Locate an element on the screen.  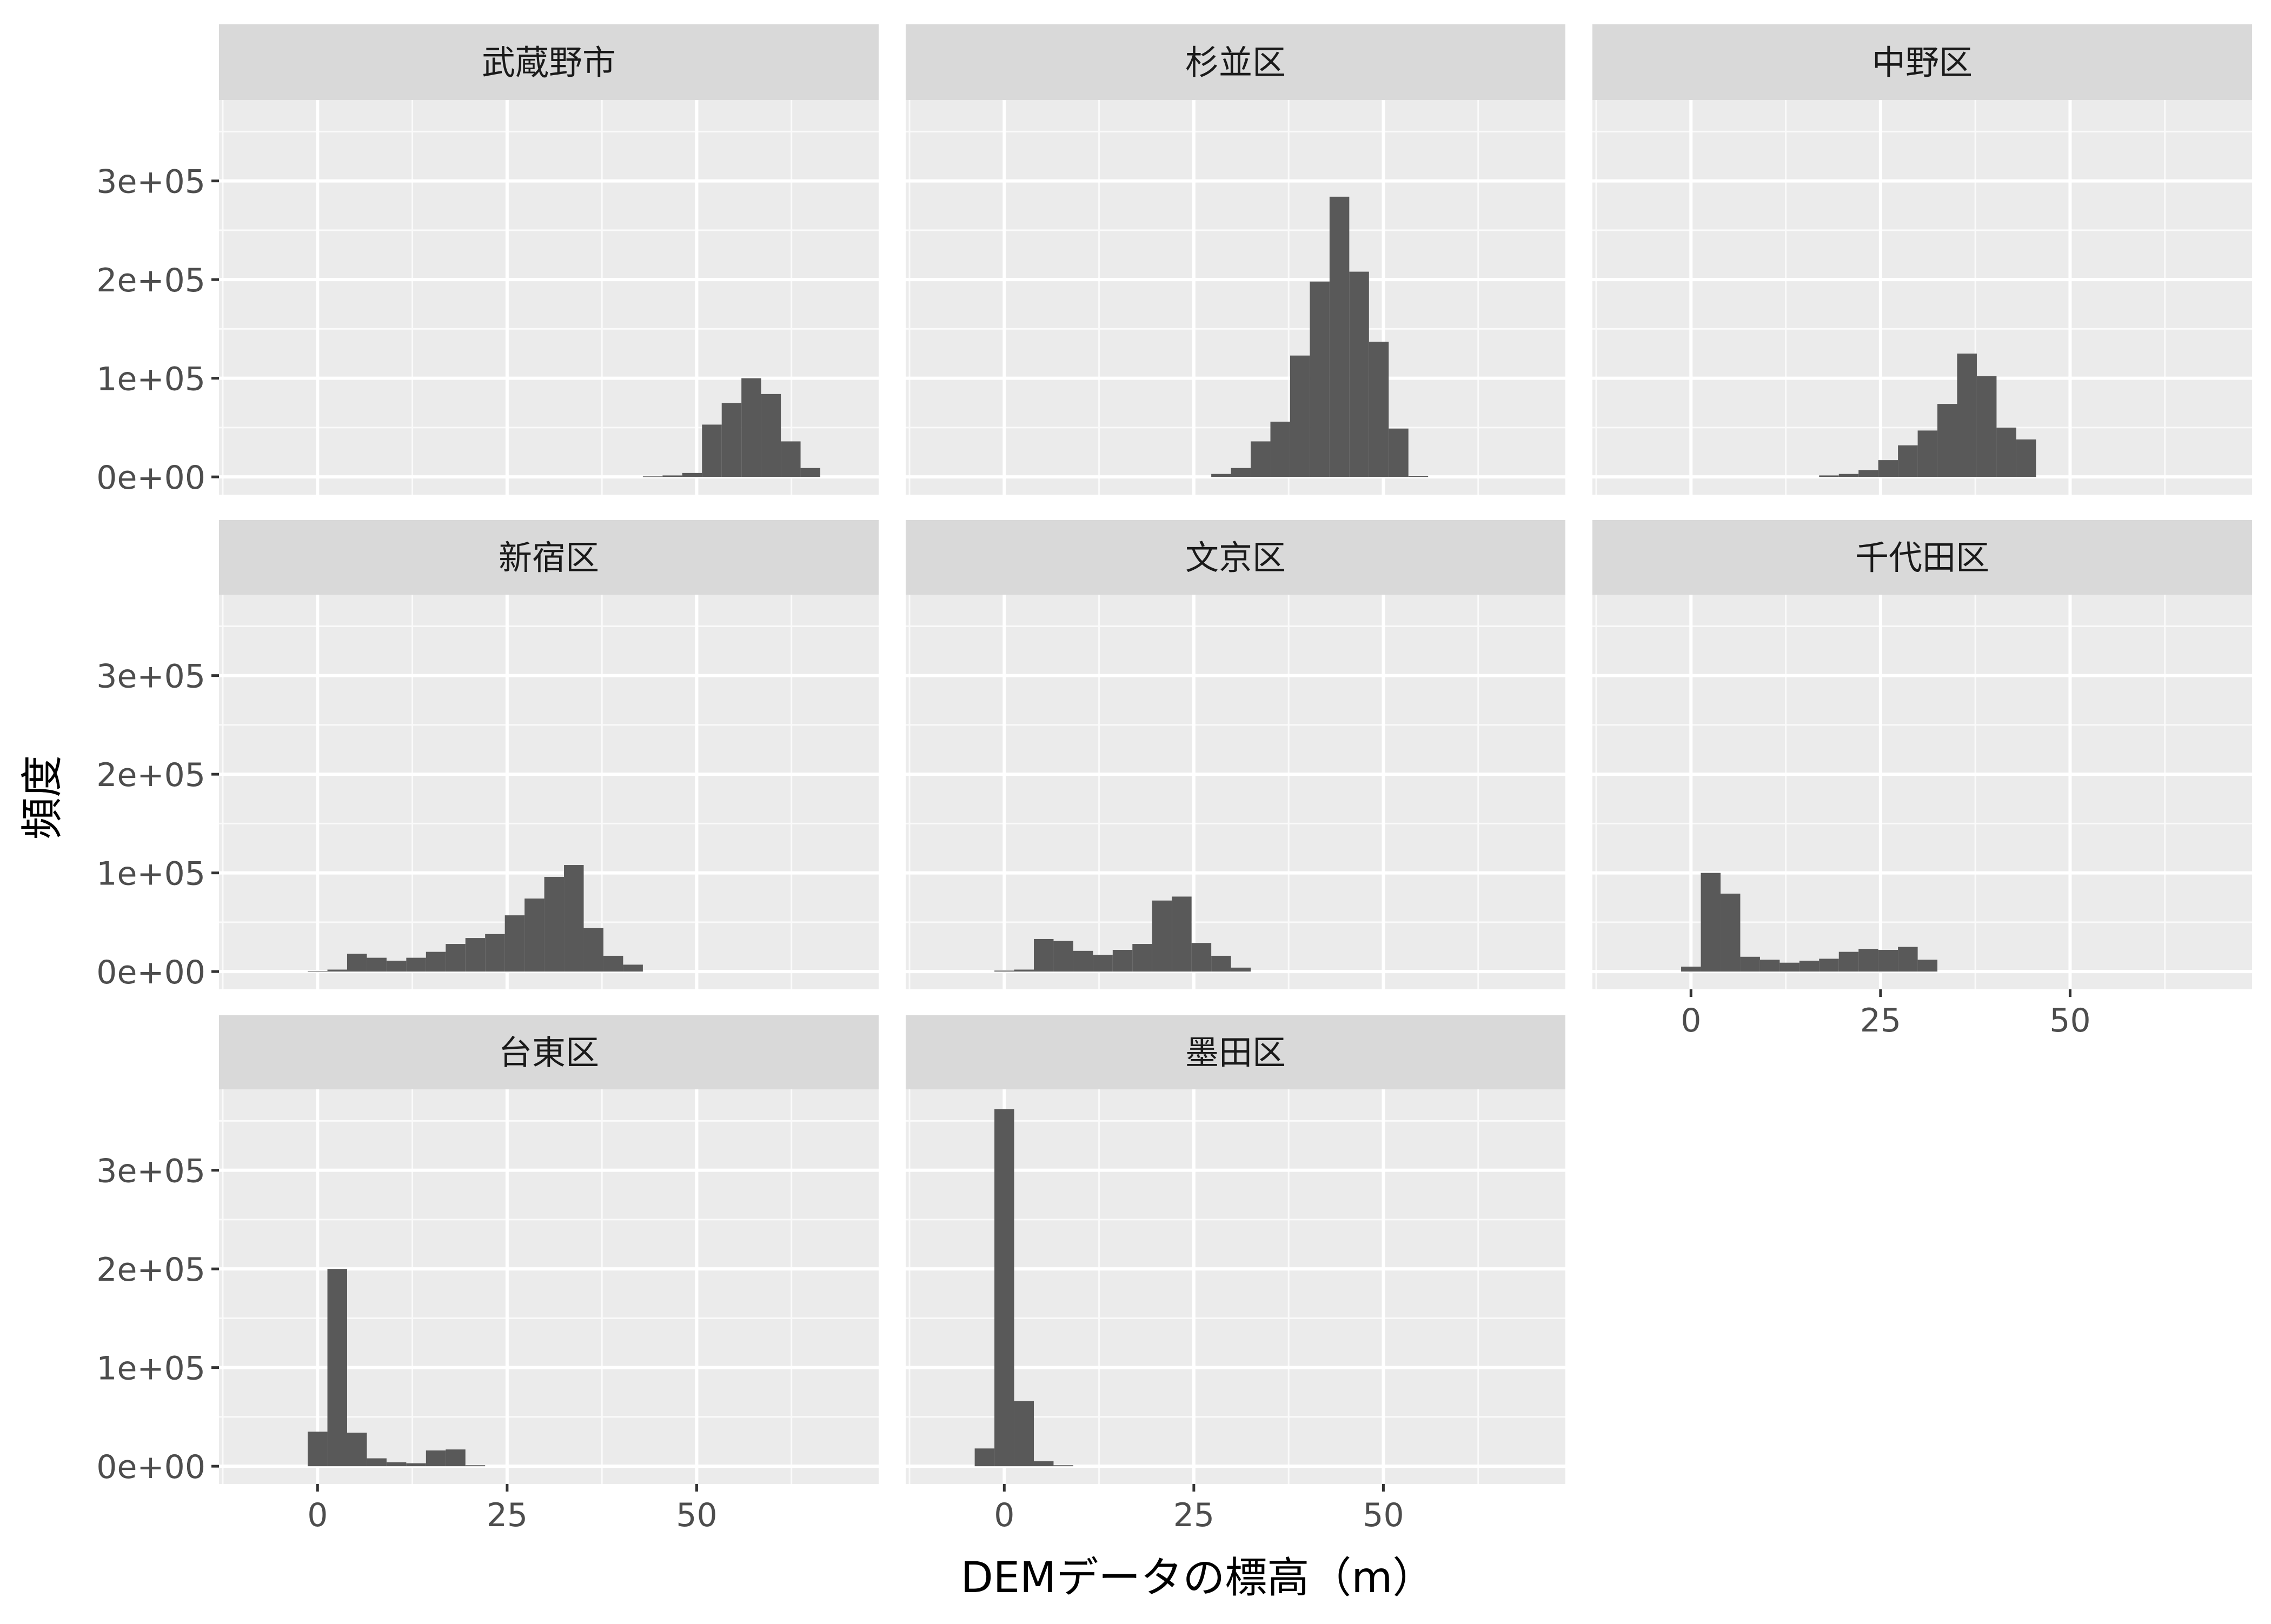
facet-panel: 千代田区 0 25 50 is located at coordinates (1922, 780).